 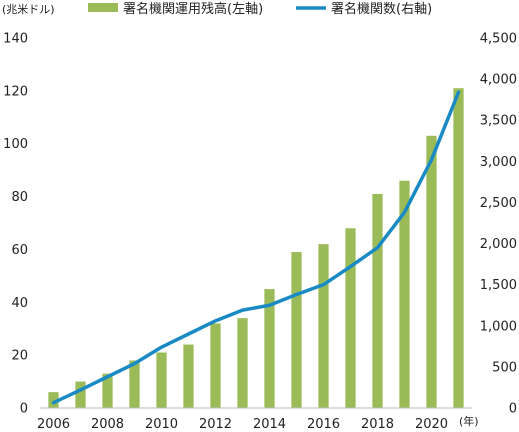 I want to click on x-axis-unit: (年), so click(x=469, y=421).